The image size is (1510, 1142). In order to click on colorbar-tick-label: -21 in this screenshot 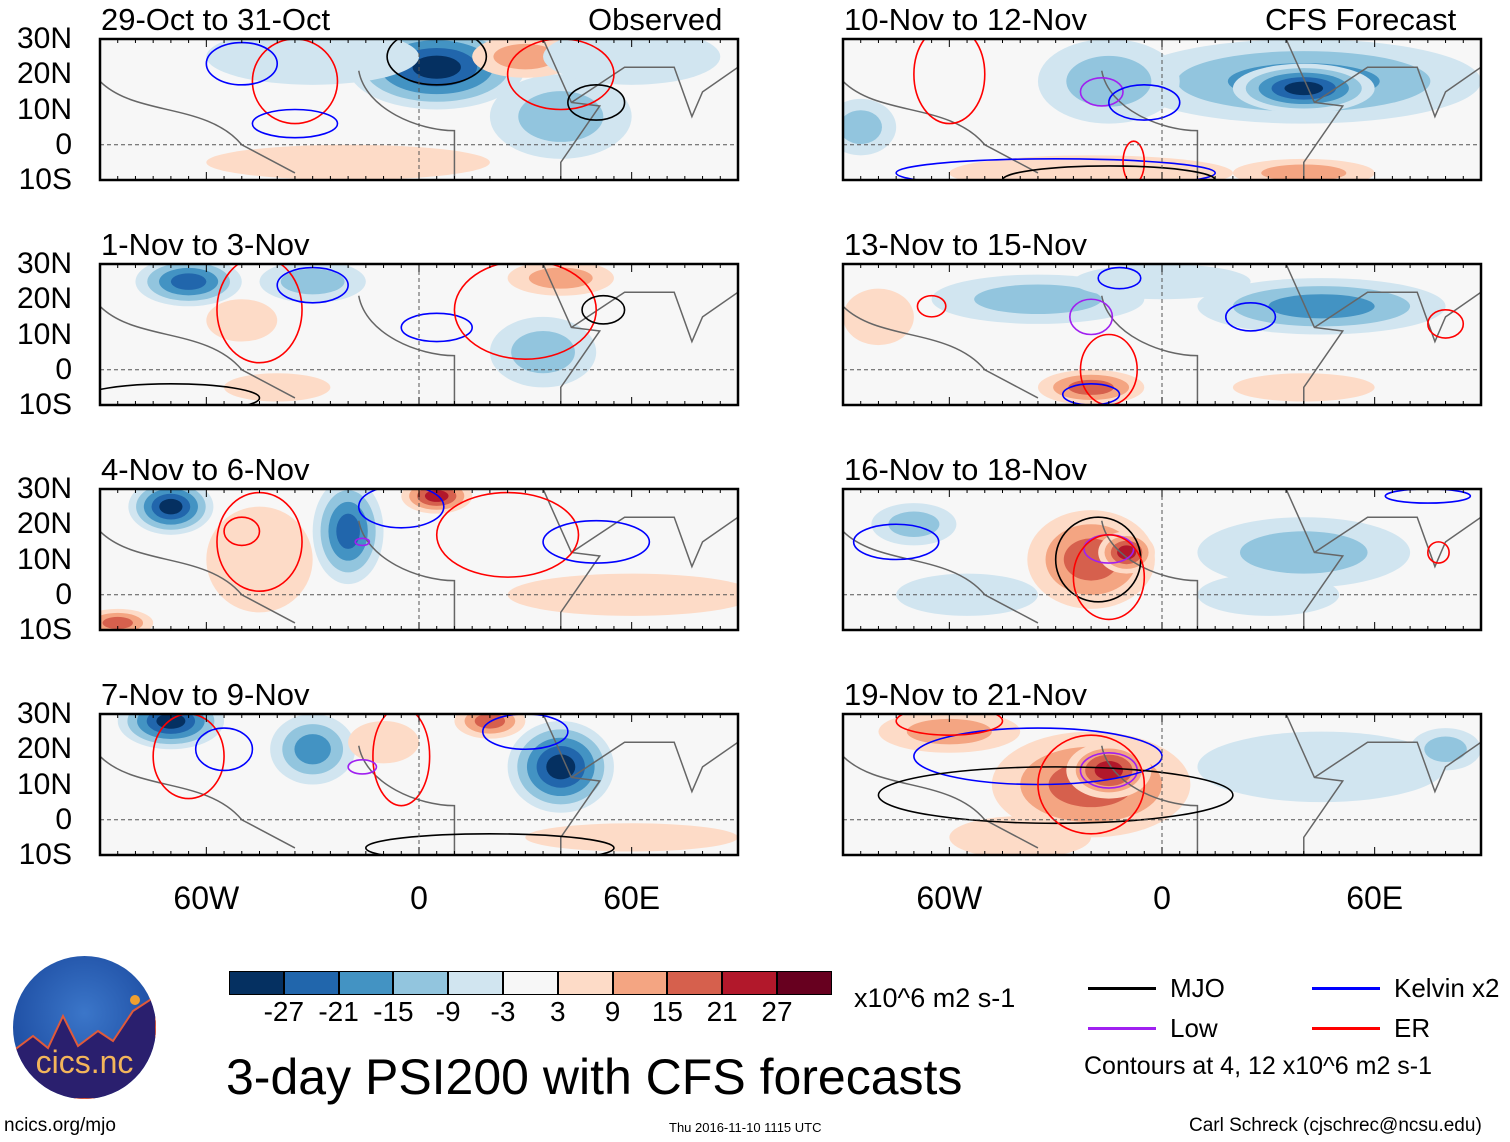, I will do `click(338, 1011)`.